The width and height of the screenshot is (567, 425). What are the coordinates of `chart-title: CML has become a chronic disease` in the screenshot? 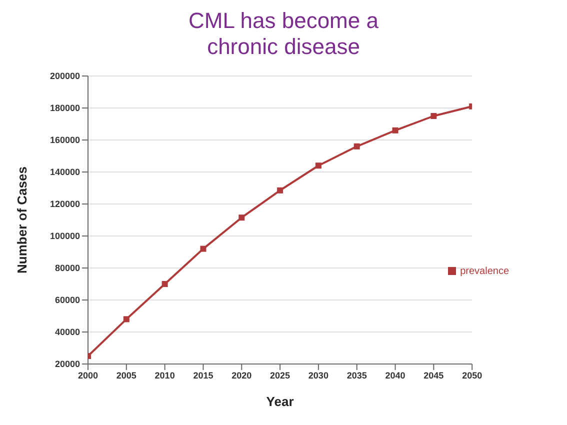 It's located at (284, 34).